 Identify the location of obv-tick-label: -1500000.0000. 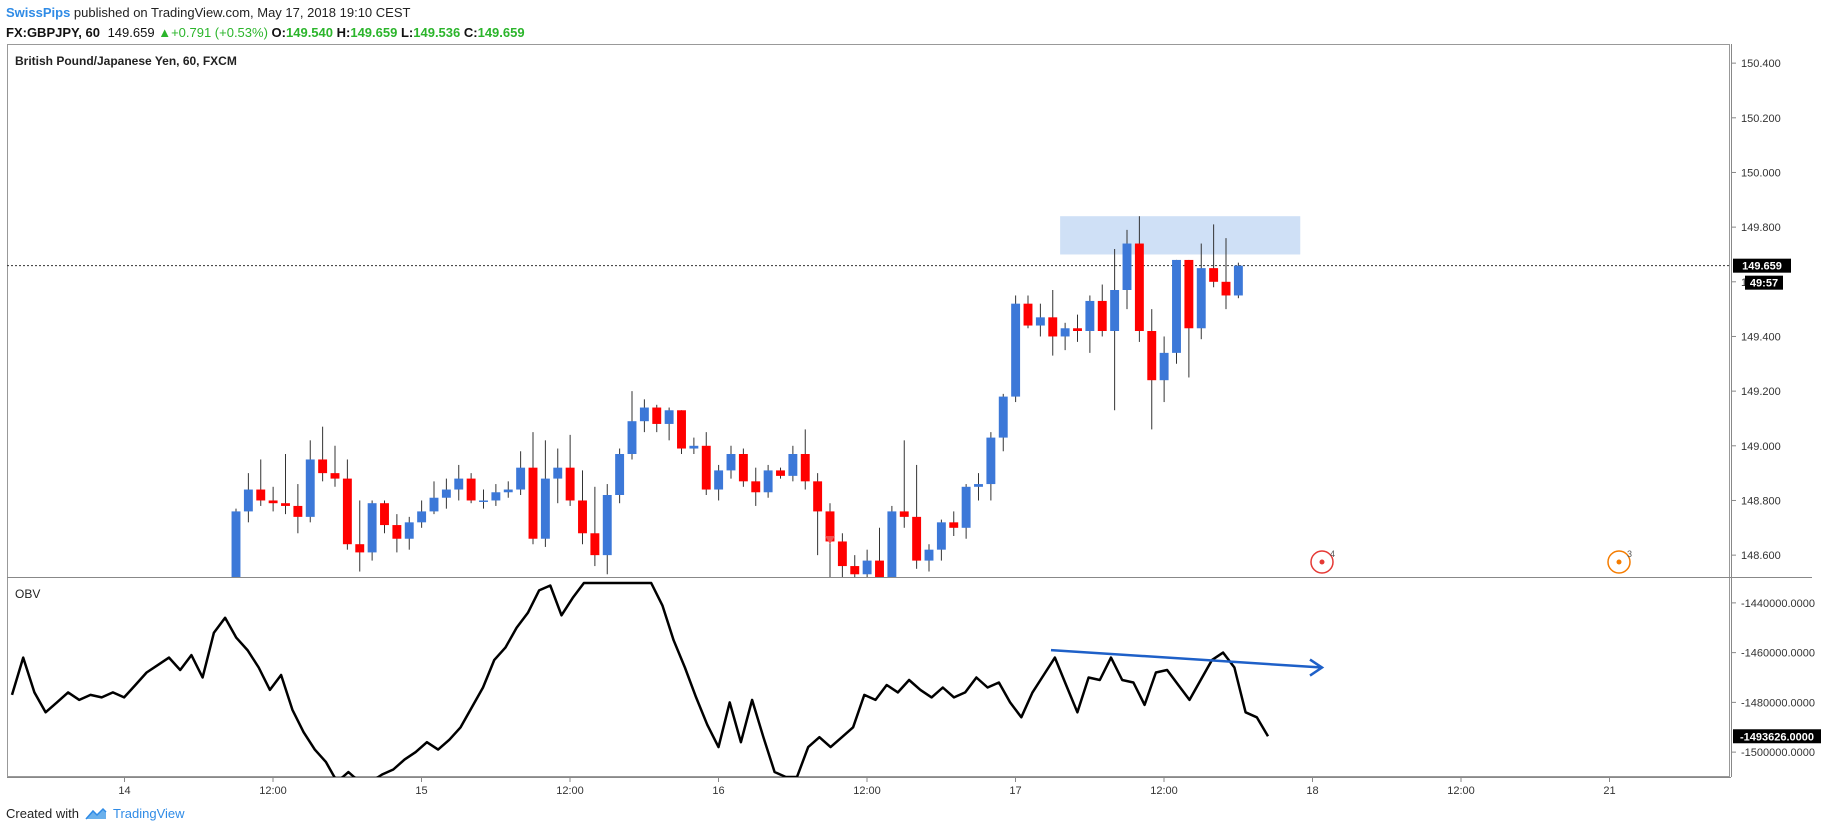
(1778, 753).